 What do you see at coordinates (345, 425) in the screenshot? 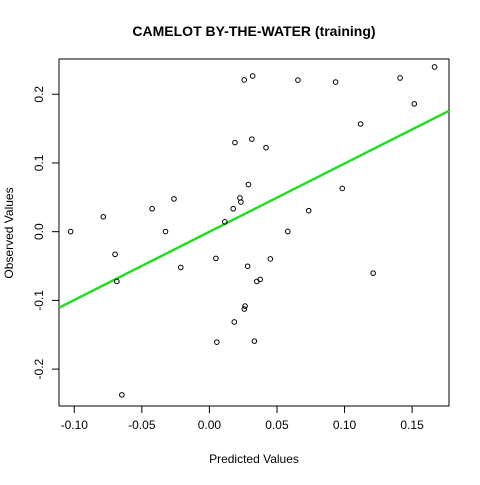
I see `x-tick-label: 0.10` at bounding box center [345, 425].